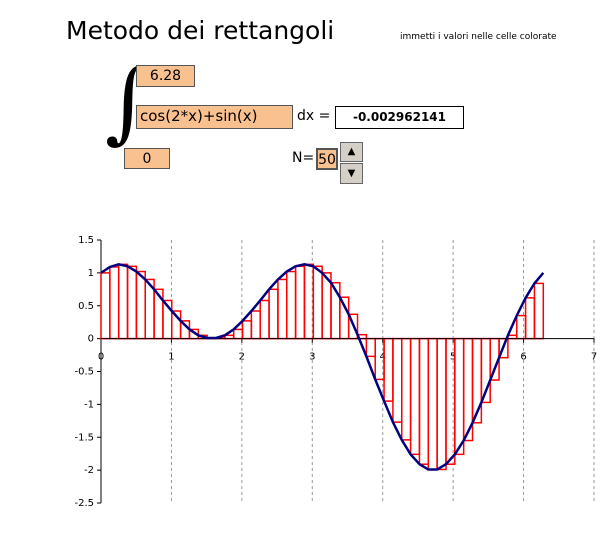  I want to click on x-tick-label: 3, so click(312, 357).